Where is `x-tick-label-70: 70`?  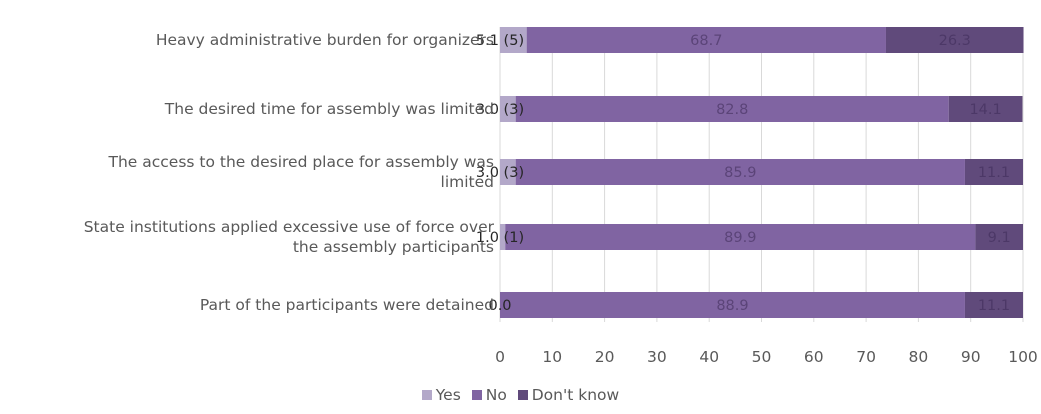 x-tick-label-70: 70 is located at coordinates (866, 357).